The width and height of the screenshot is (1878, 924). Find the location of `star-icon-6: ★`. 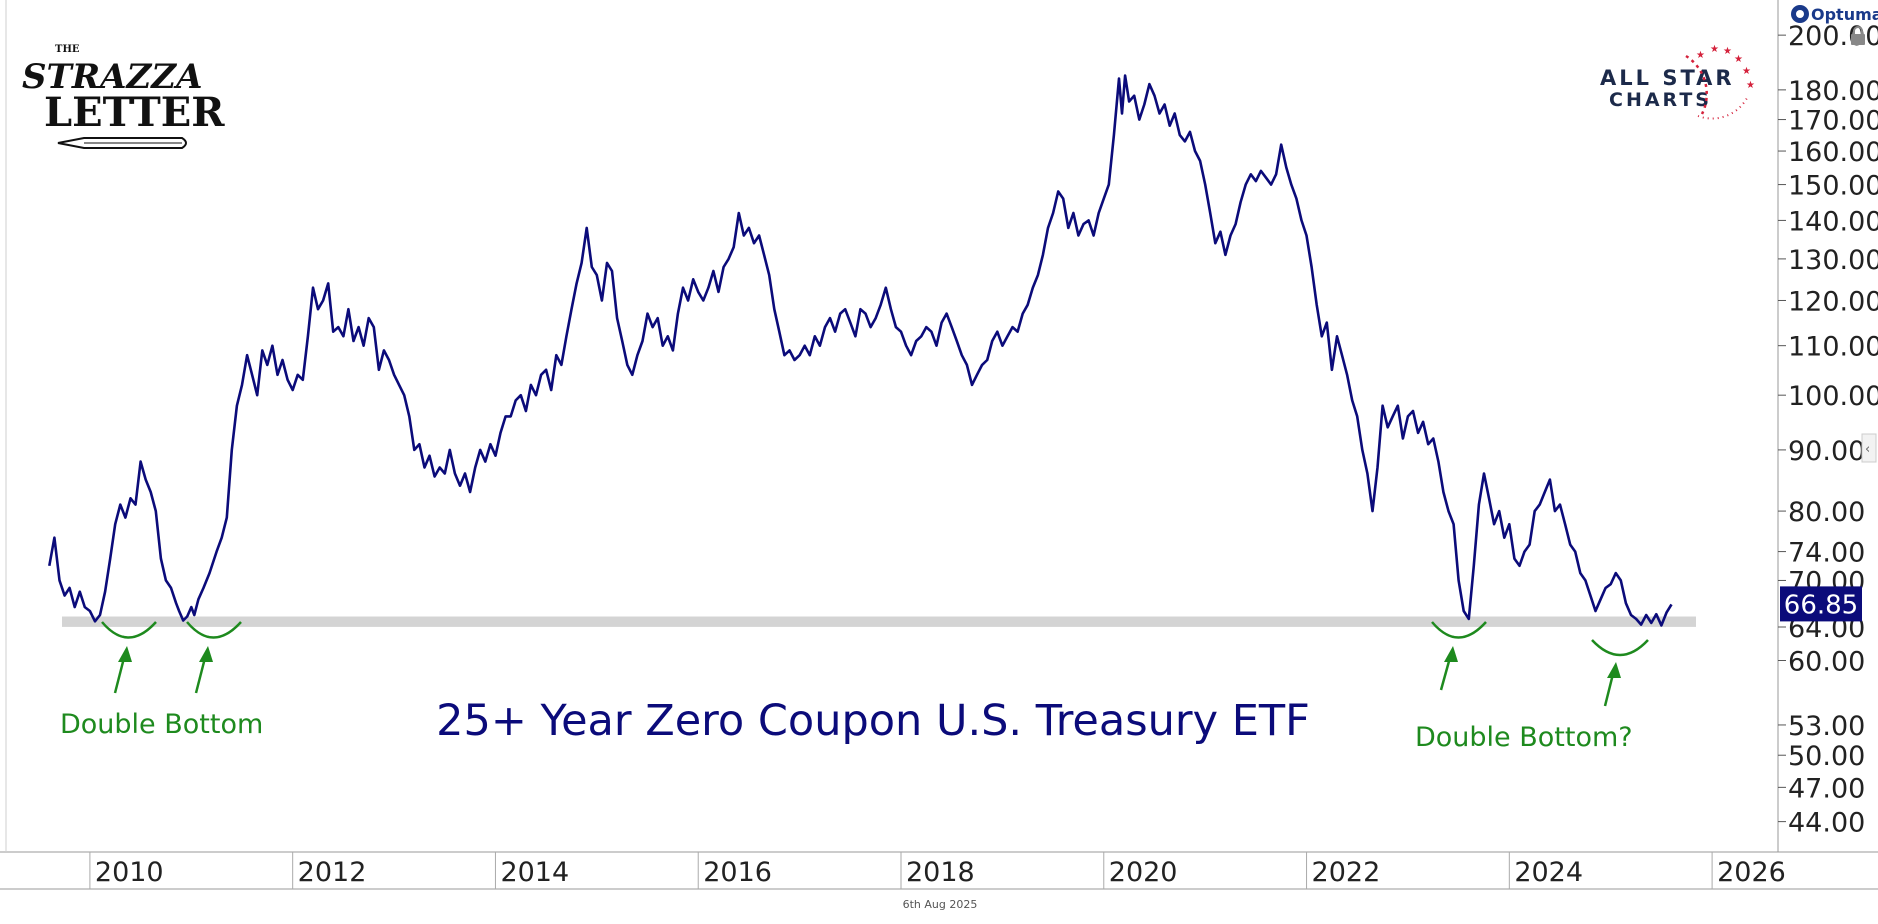

star-icon-6: ★ is located at coordinates (1750, 85).